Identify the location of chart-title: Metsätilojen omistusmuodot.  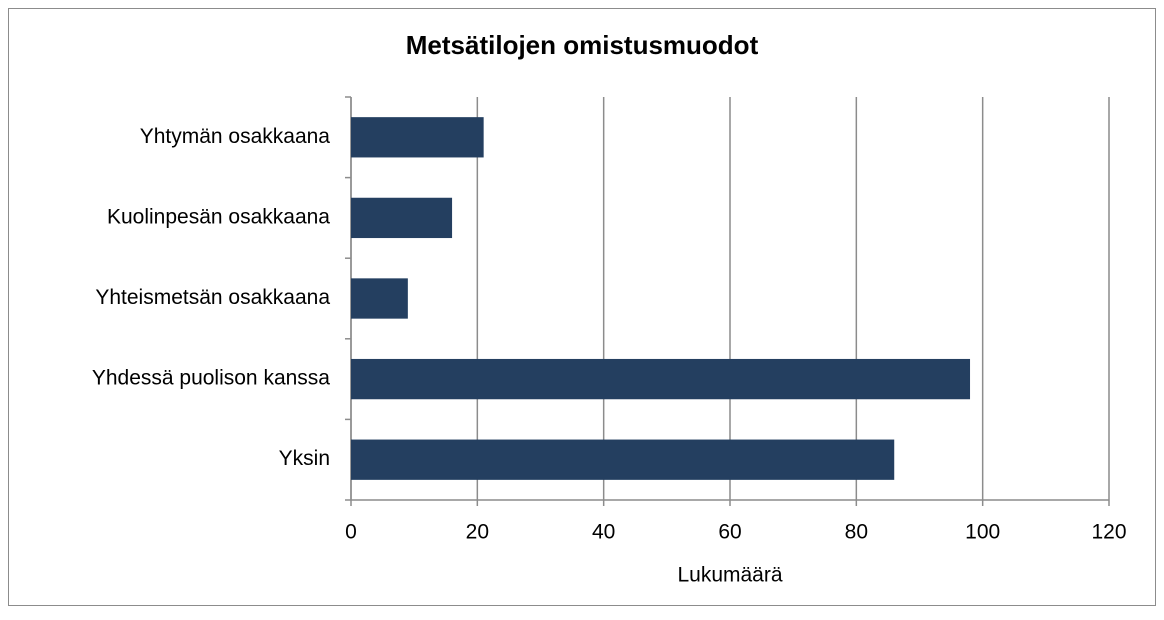
(582, 45).